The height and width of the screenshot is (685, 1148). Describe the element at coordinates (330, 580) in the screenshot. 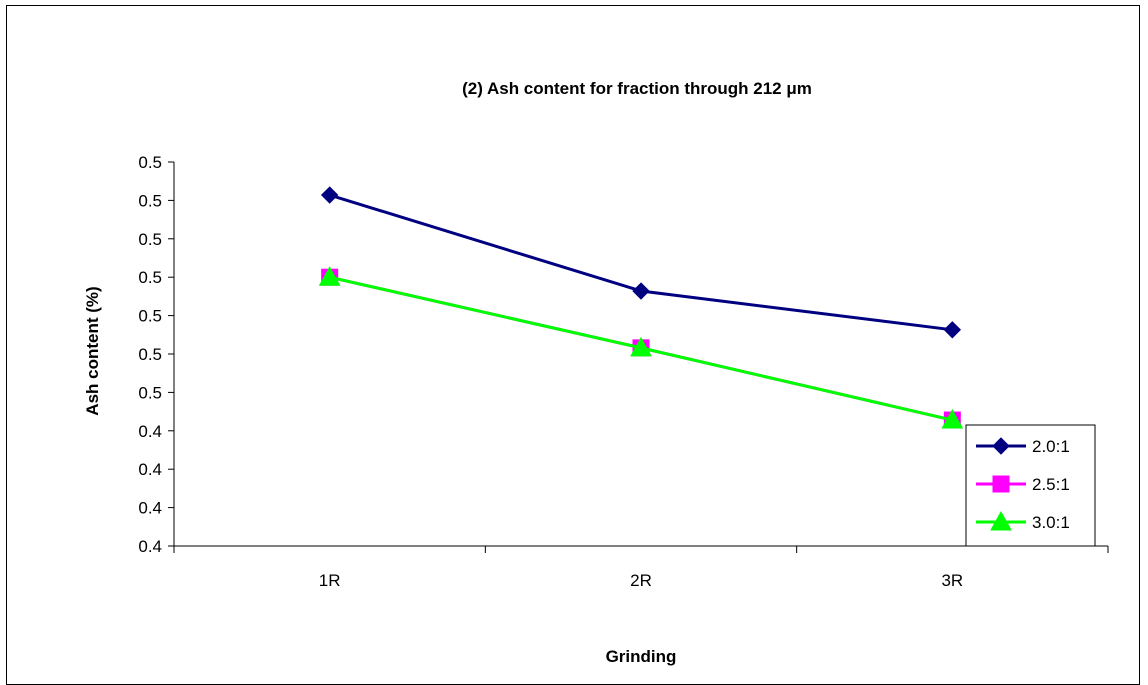

I see `x-tick-label: 1R` at that location.